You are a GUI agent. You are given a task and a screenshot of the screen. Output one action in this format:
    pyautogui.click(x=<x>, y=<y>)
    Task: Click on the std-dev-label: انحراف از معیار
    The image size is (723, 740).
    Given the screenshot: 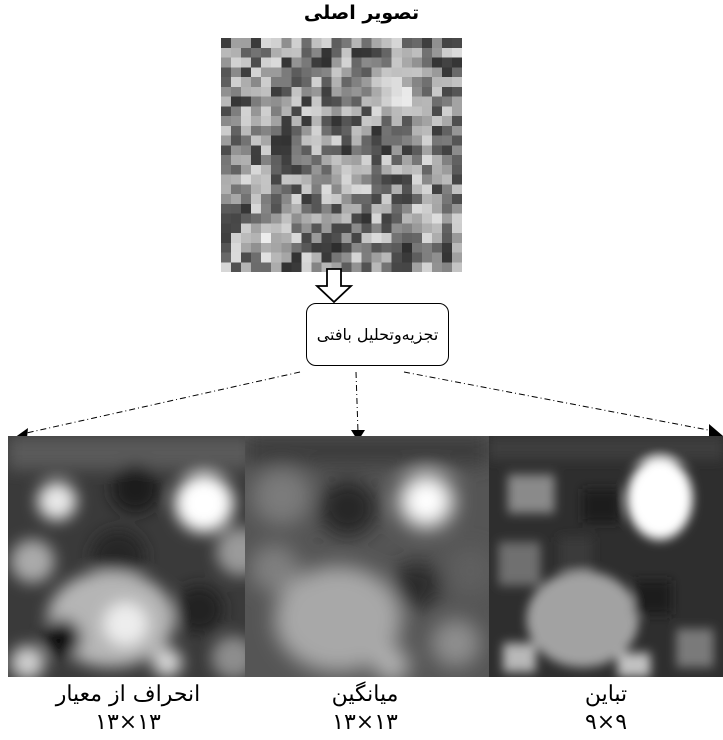 What is the action you would take?
    pyautogui.click(x=128, y=694)
    